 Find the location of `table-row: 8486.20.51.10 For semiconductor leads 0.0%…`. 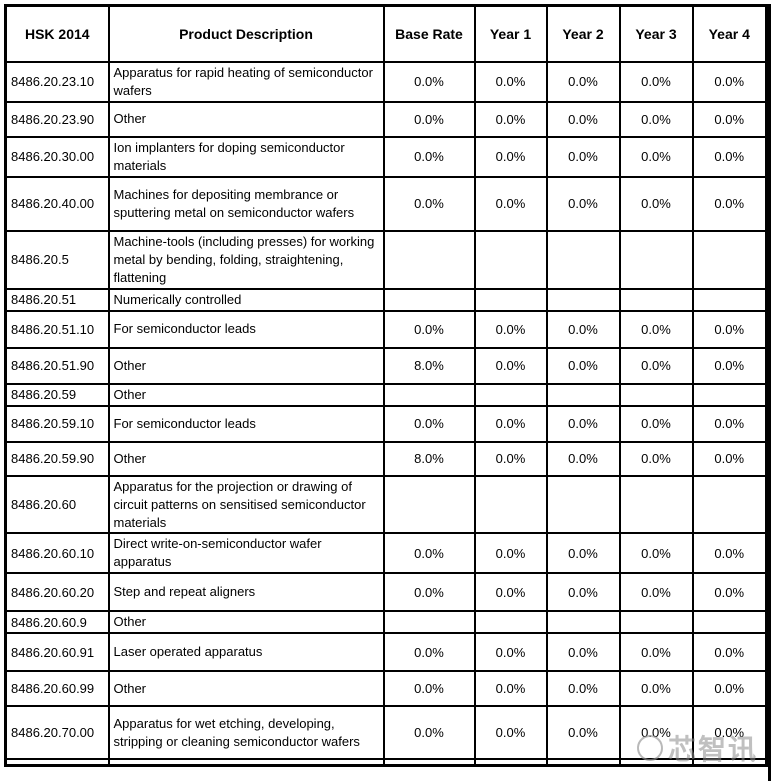

table-row: 8486.20.51.10 For semiconductor leads 0.0%… is located at coordinates (386, 329).